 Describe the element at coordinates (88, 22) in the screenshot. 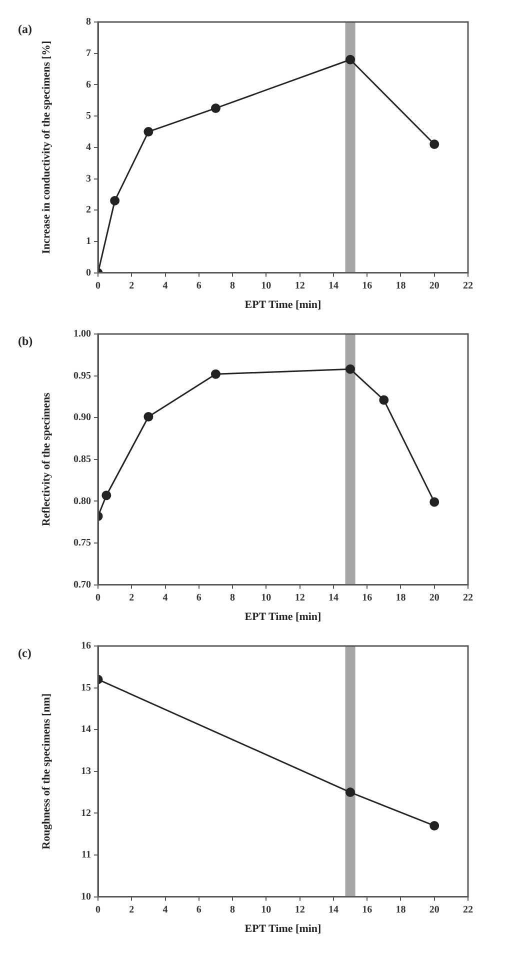

I see `y-tick-label: 8` at that location.